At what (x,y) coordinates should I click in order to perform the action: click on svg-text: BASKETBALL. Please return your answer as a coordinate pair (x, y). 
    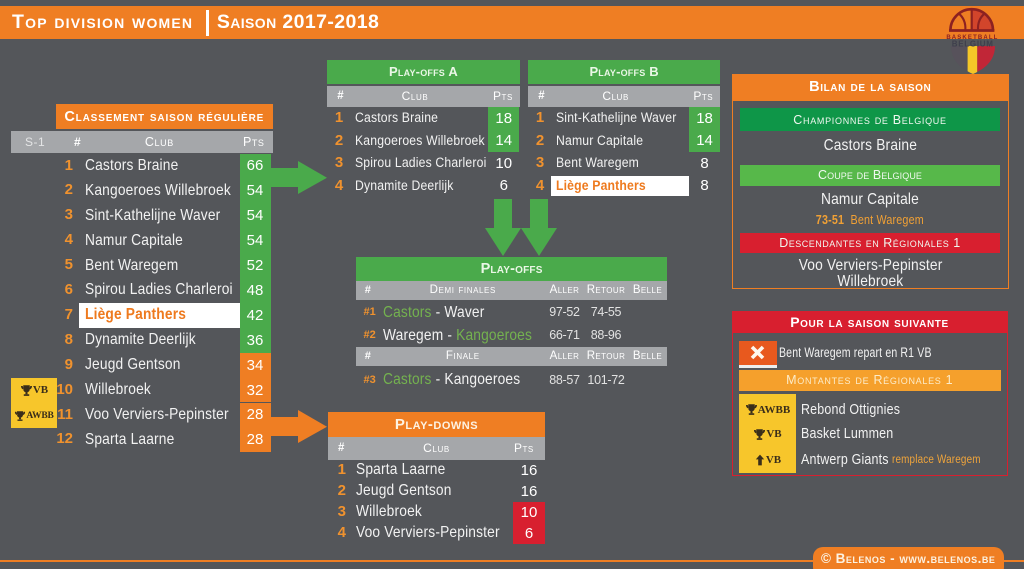
    Looking at the image, I should click on (972, 38).